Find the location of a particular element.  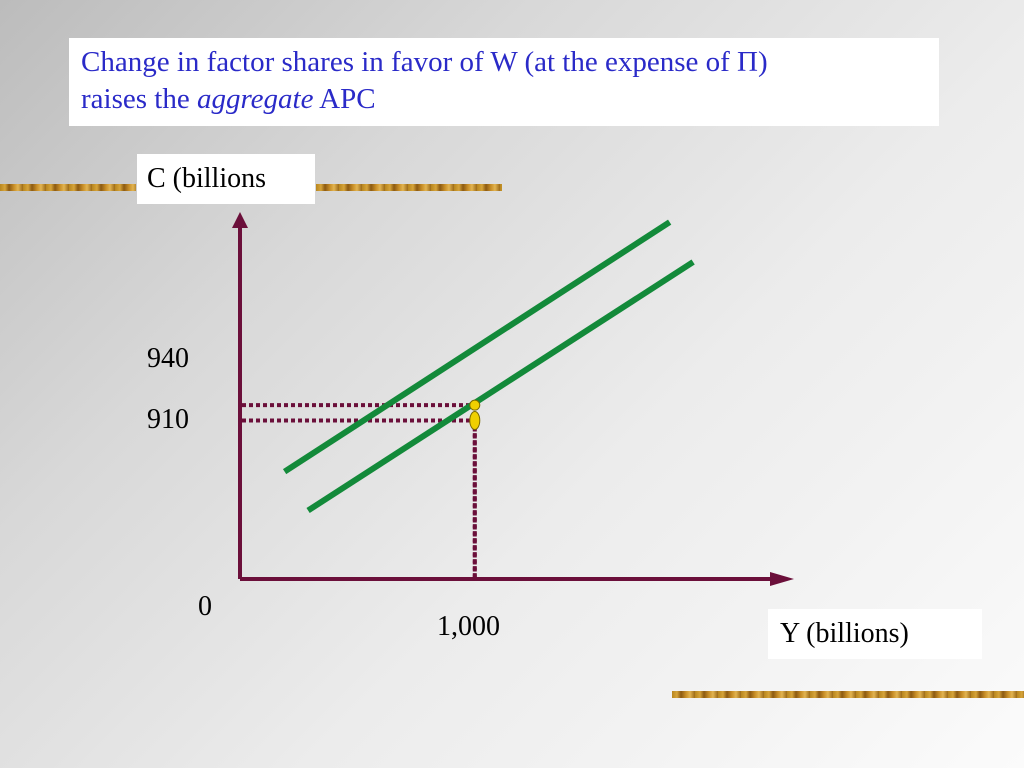

title-line-2: raises the aggregate APC is located at coordinates (504, 99).